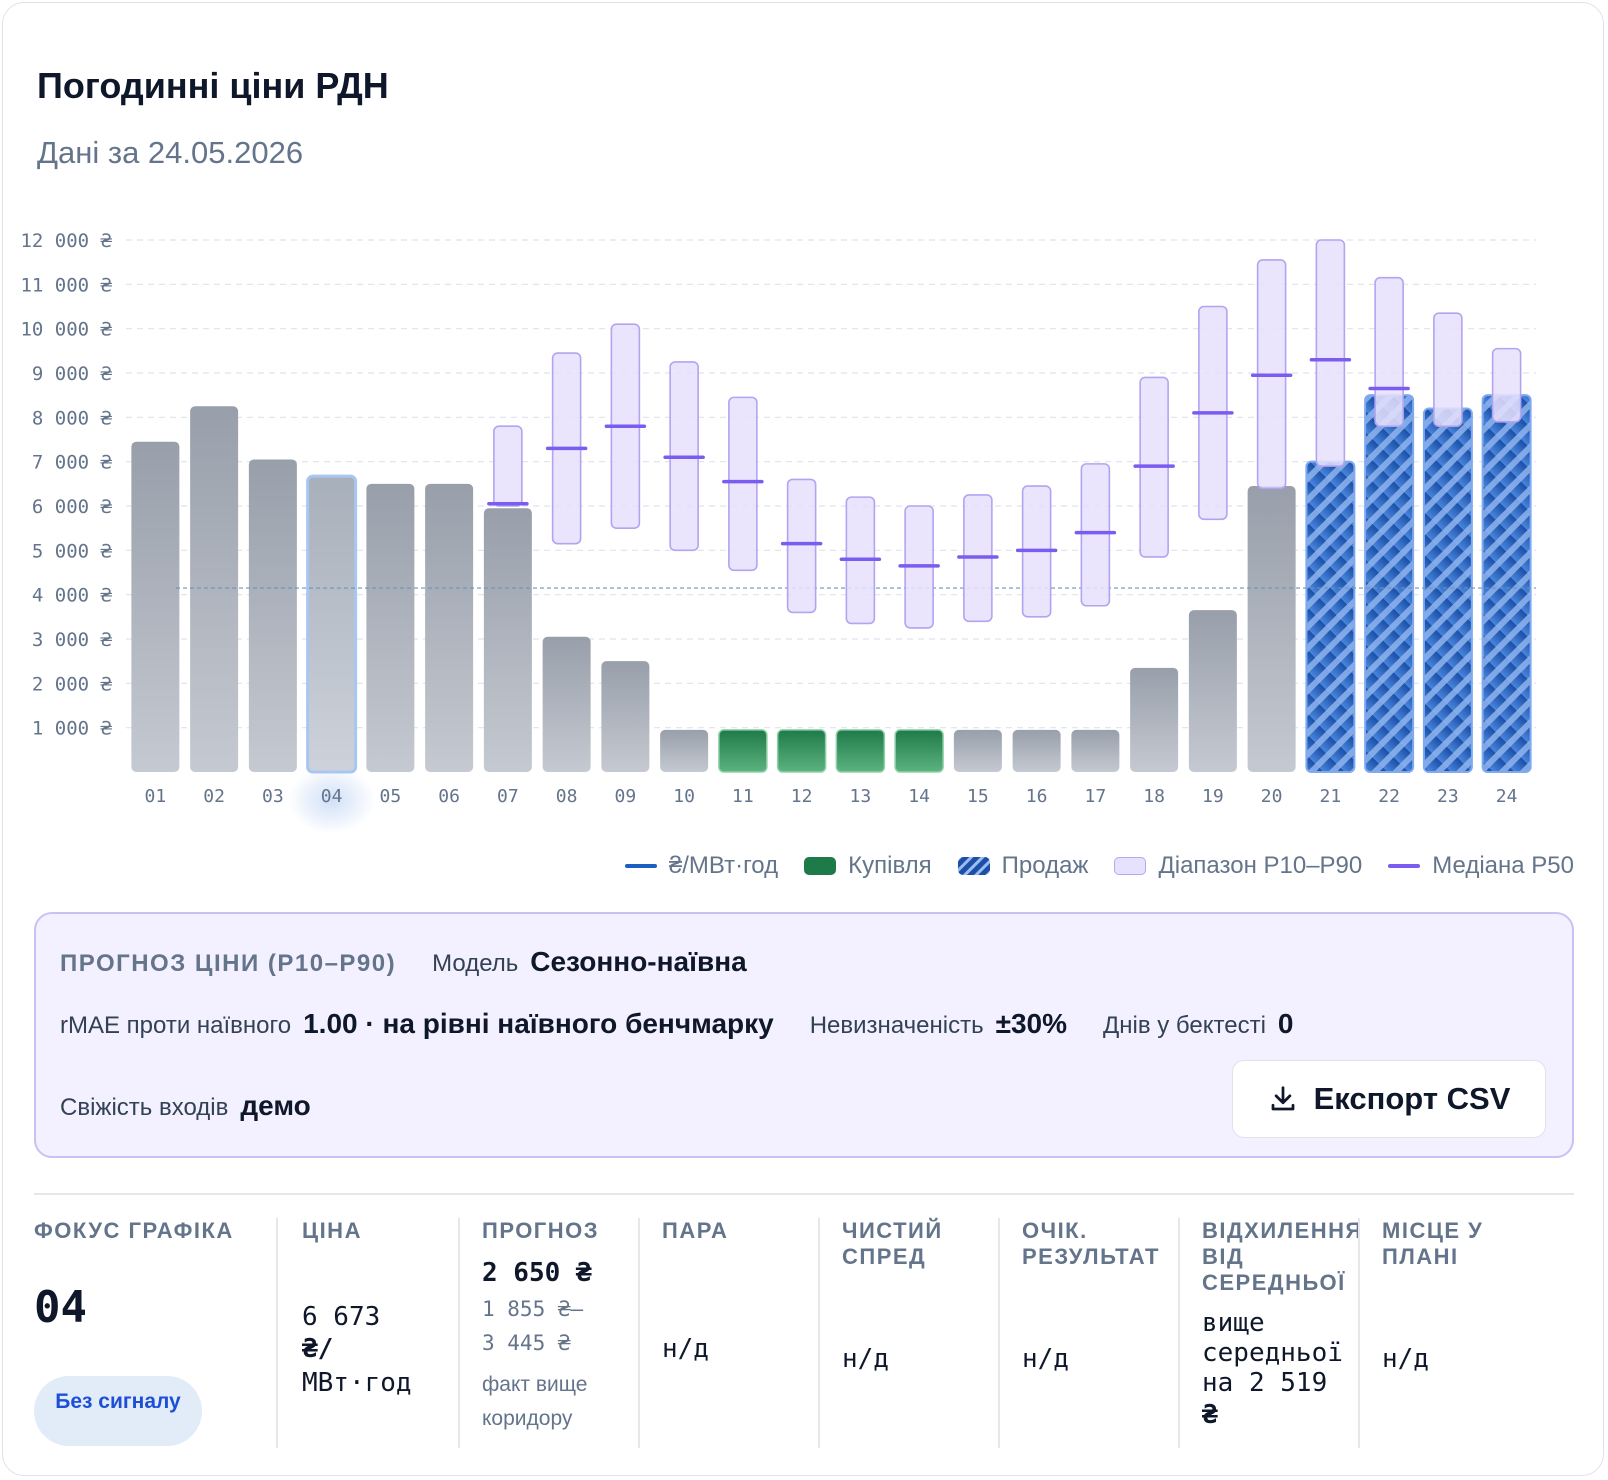 The height and width of the screenshot is (1480, 1608). I want to click on y-tick-label: 12 000 ₴, so click(66, 241).